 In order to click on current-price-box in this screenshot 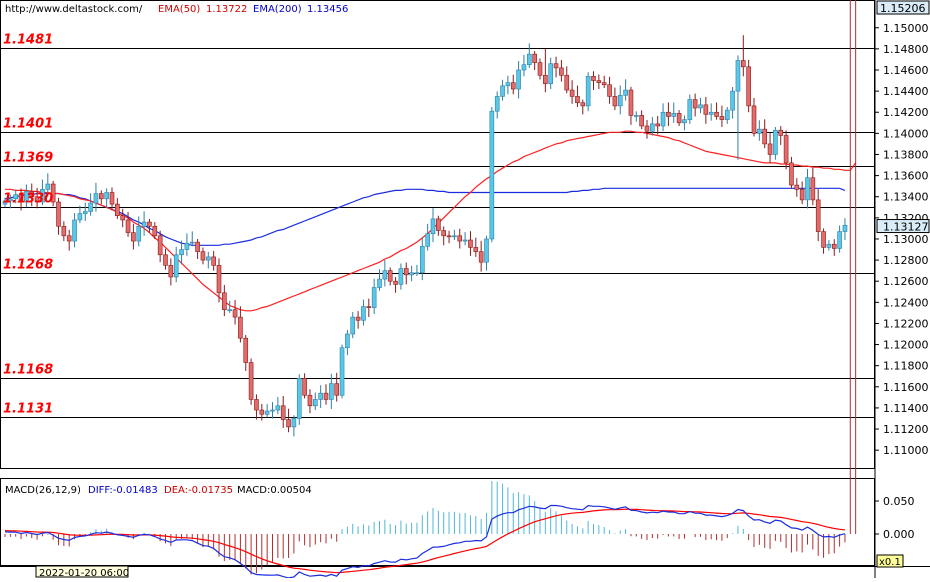, I will do `click(903, 226)`.